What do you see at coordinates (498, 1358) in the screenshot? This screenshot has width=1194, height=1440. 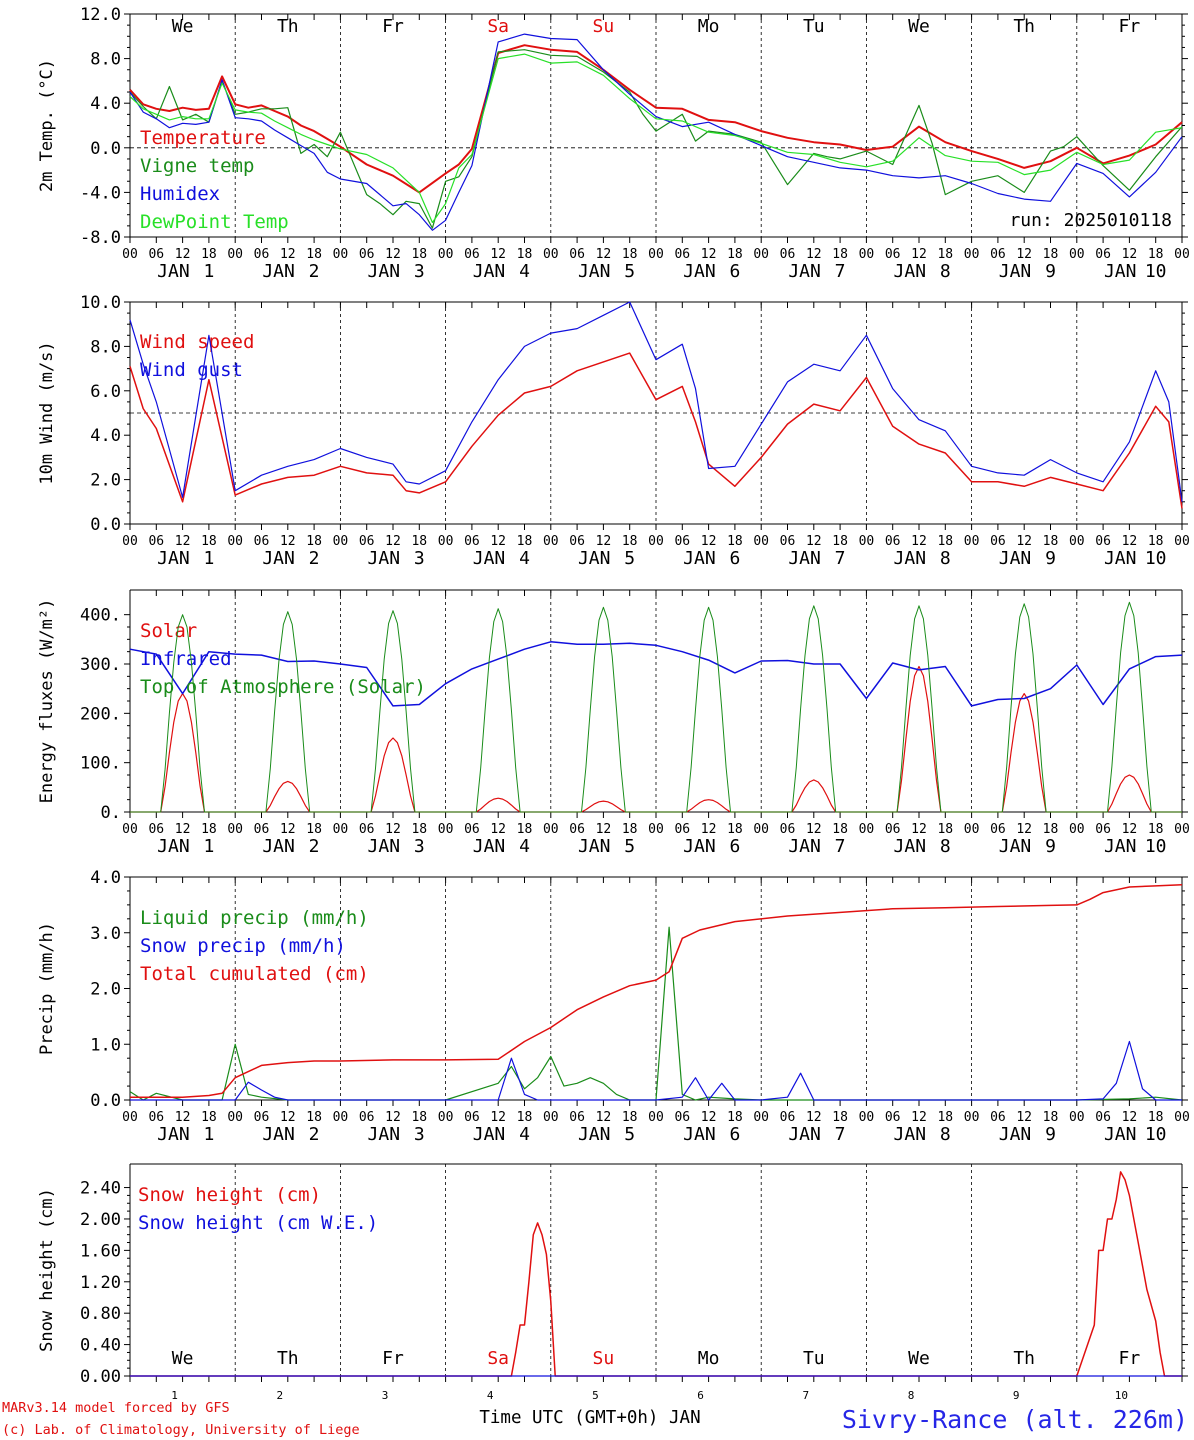 I see `bottom-weekday-label: Sa` at bounding box center [498, 1358].